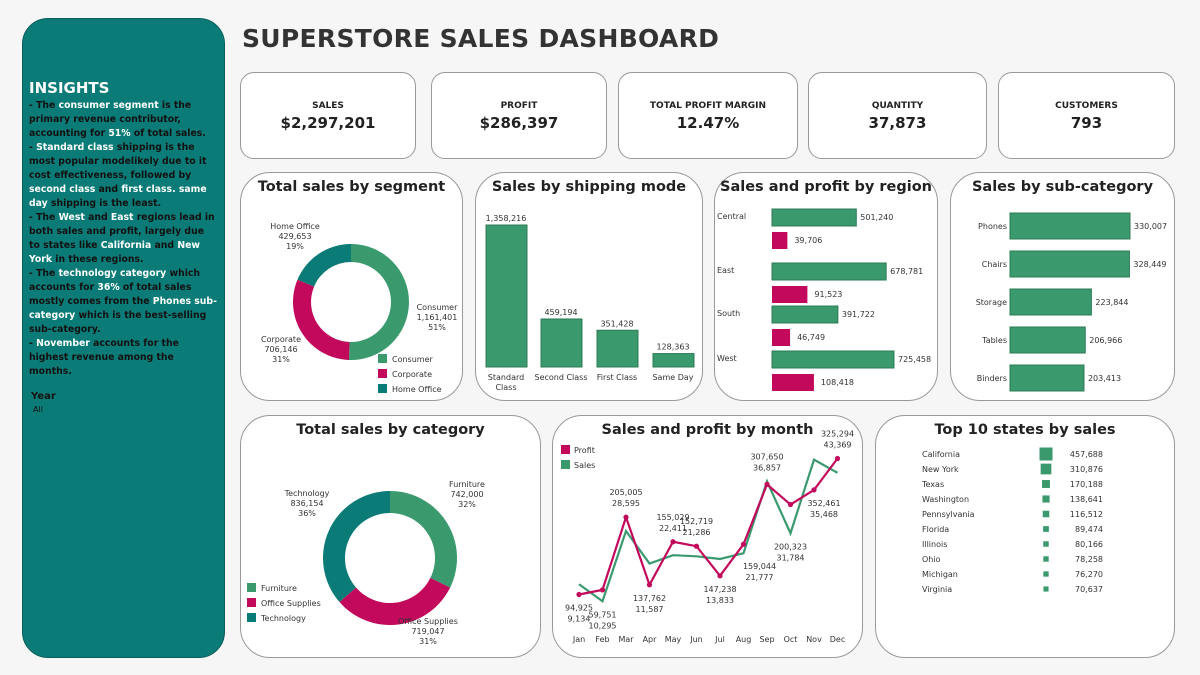 The width and height of the screenshot is (1200, 675). I want to click on sales-value: 501,240, so click(876, 217).